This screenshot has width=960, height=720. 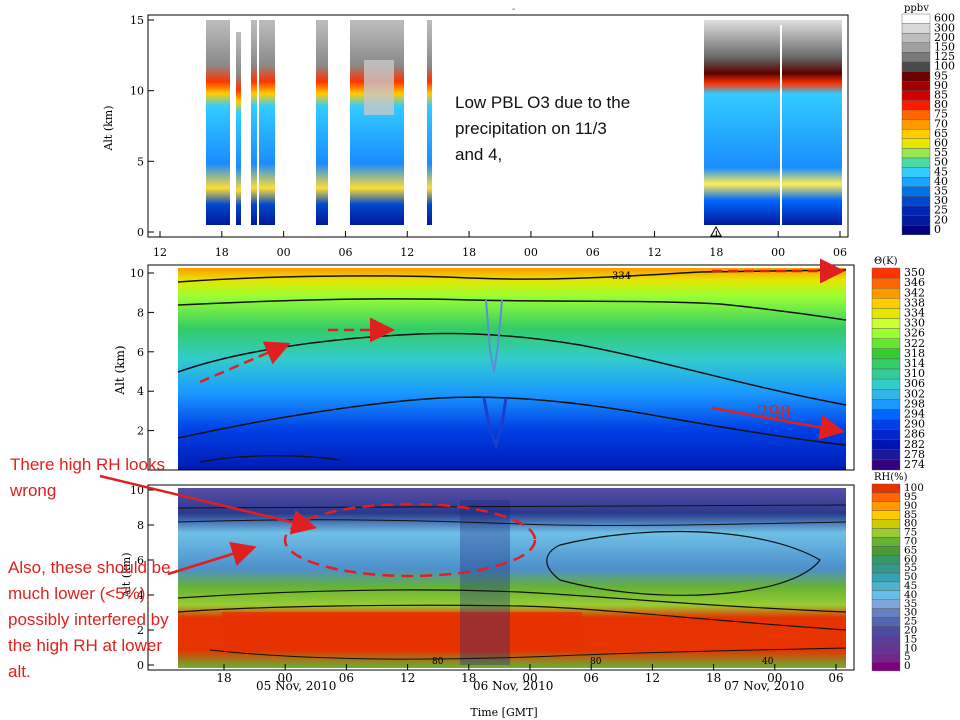 I want to click on rh-note-line: There high RH looks, so click(x=87, y=464).